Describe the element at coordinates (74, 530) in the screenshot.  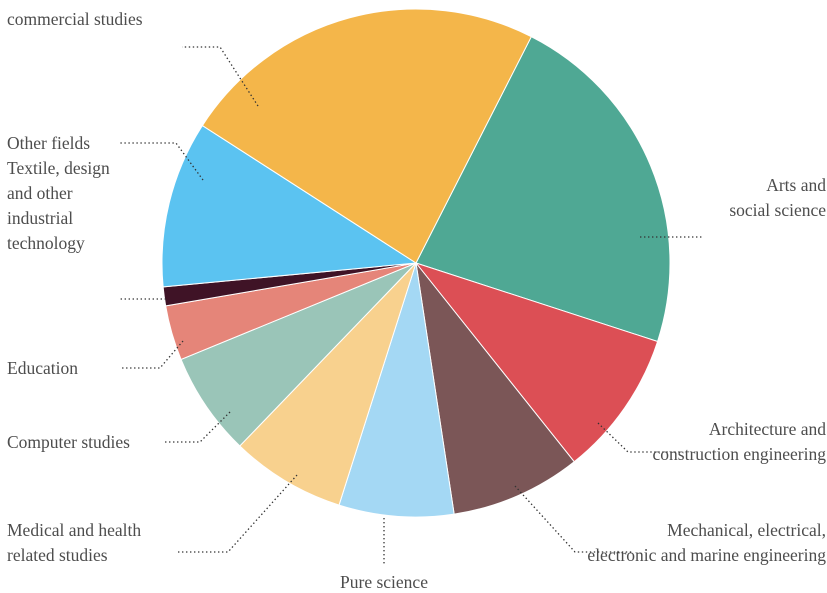
I see `label-line: Medical and health` at that location.